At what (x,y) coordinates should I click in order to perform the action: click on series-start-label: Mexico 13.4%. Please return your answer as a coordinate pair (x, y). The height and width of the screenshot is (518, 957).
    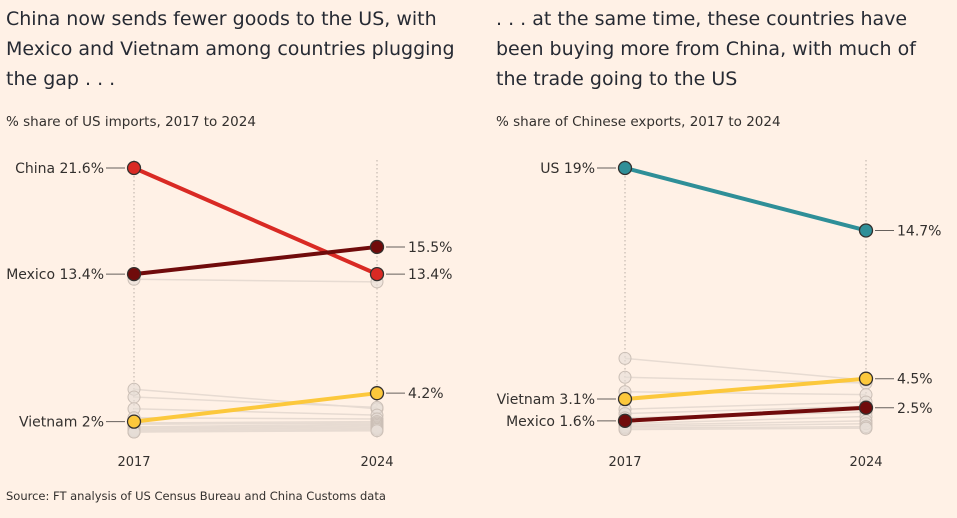
    Looking at the image, I should click on (55, 275).